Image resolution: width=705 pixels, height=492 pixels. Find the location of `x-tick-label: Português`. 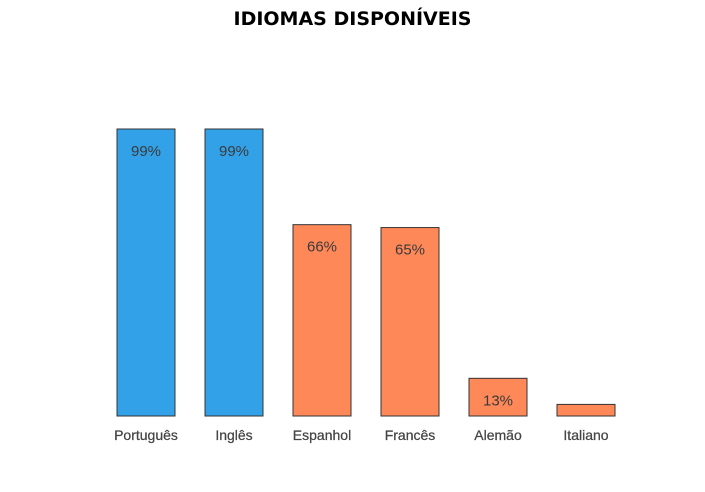

x-tick-label: Português is located at coordinates (146, 435).